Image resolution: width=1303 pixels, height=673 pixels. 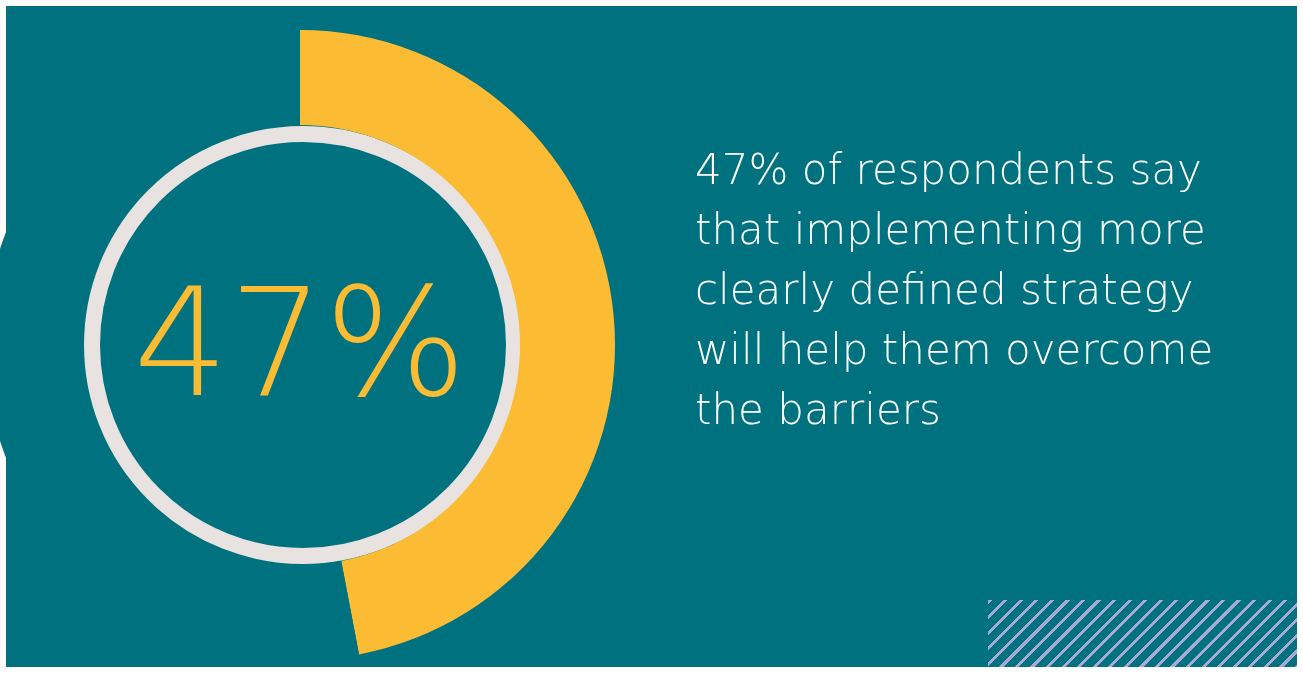 I want to click on data-label: 47%, so click(x=300, y=343).